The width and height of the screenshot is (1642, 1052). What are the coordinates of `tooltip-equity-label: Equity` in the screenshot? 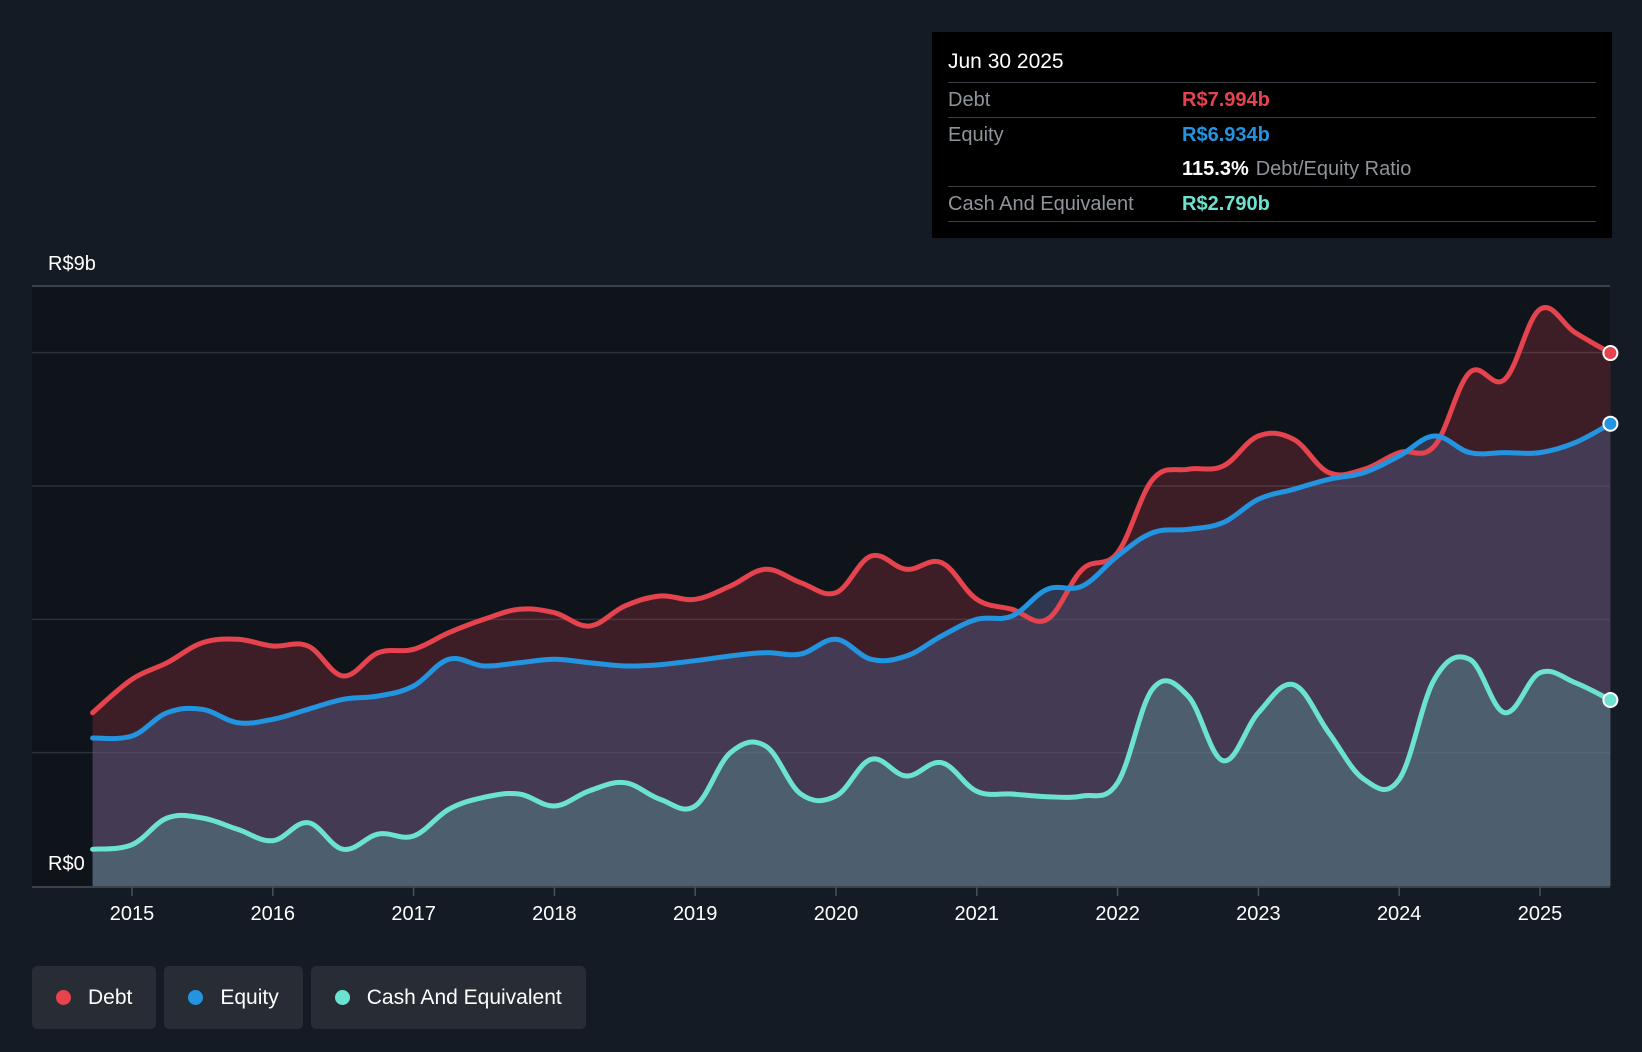 It's located at (976, 134).